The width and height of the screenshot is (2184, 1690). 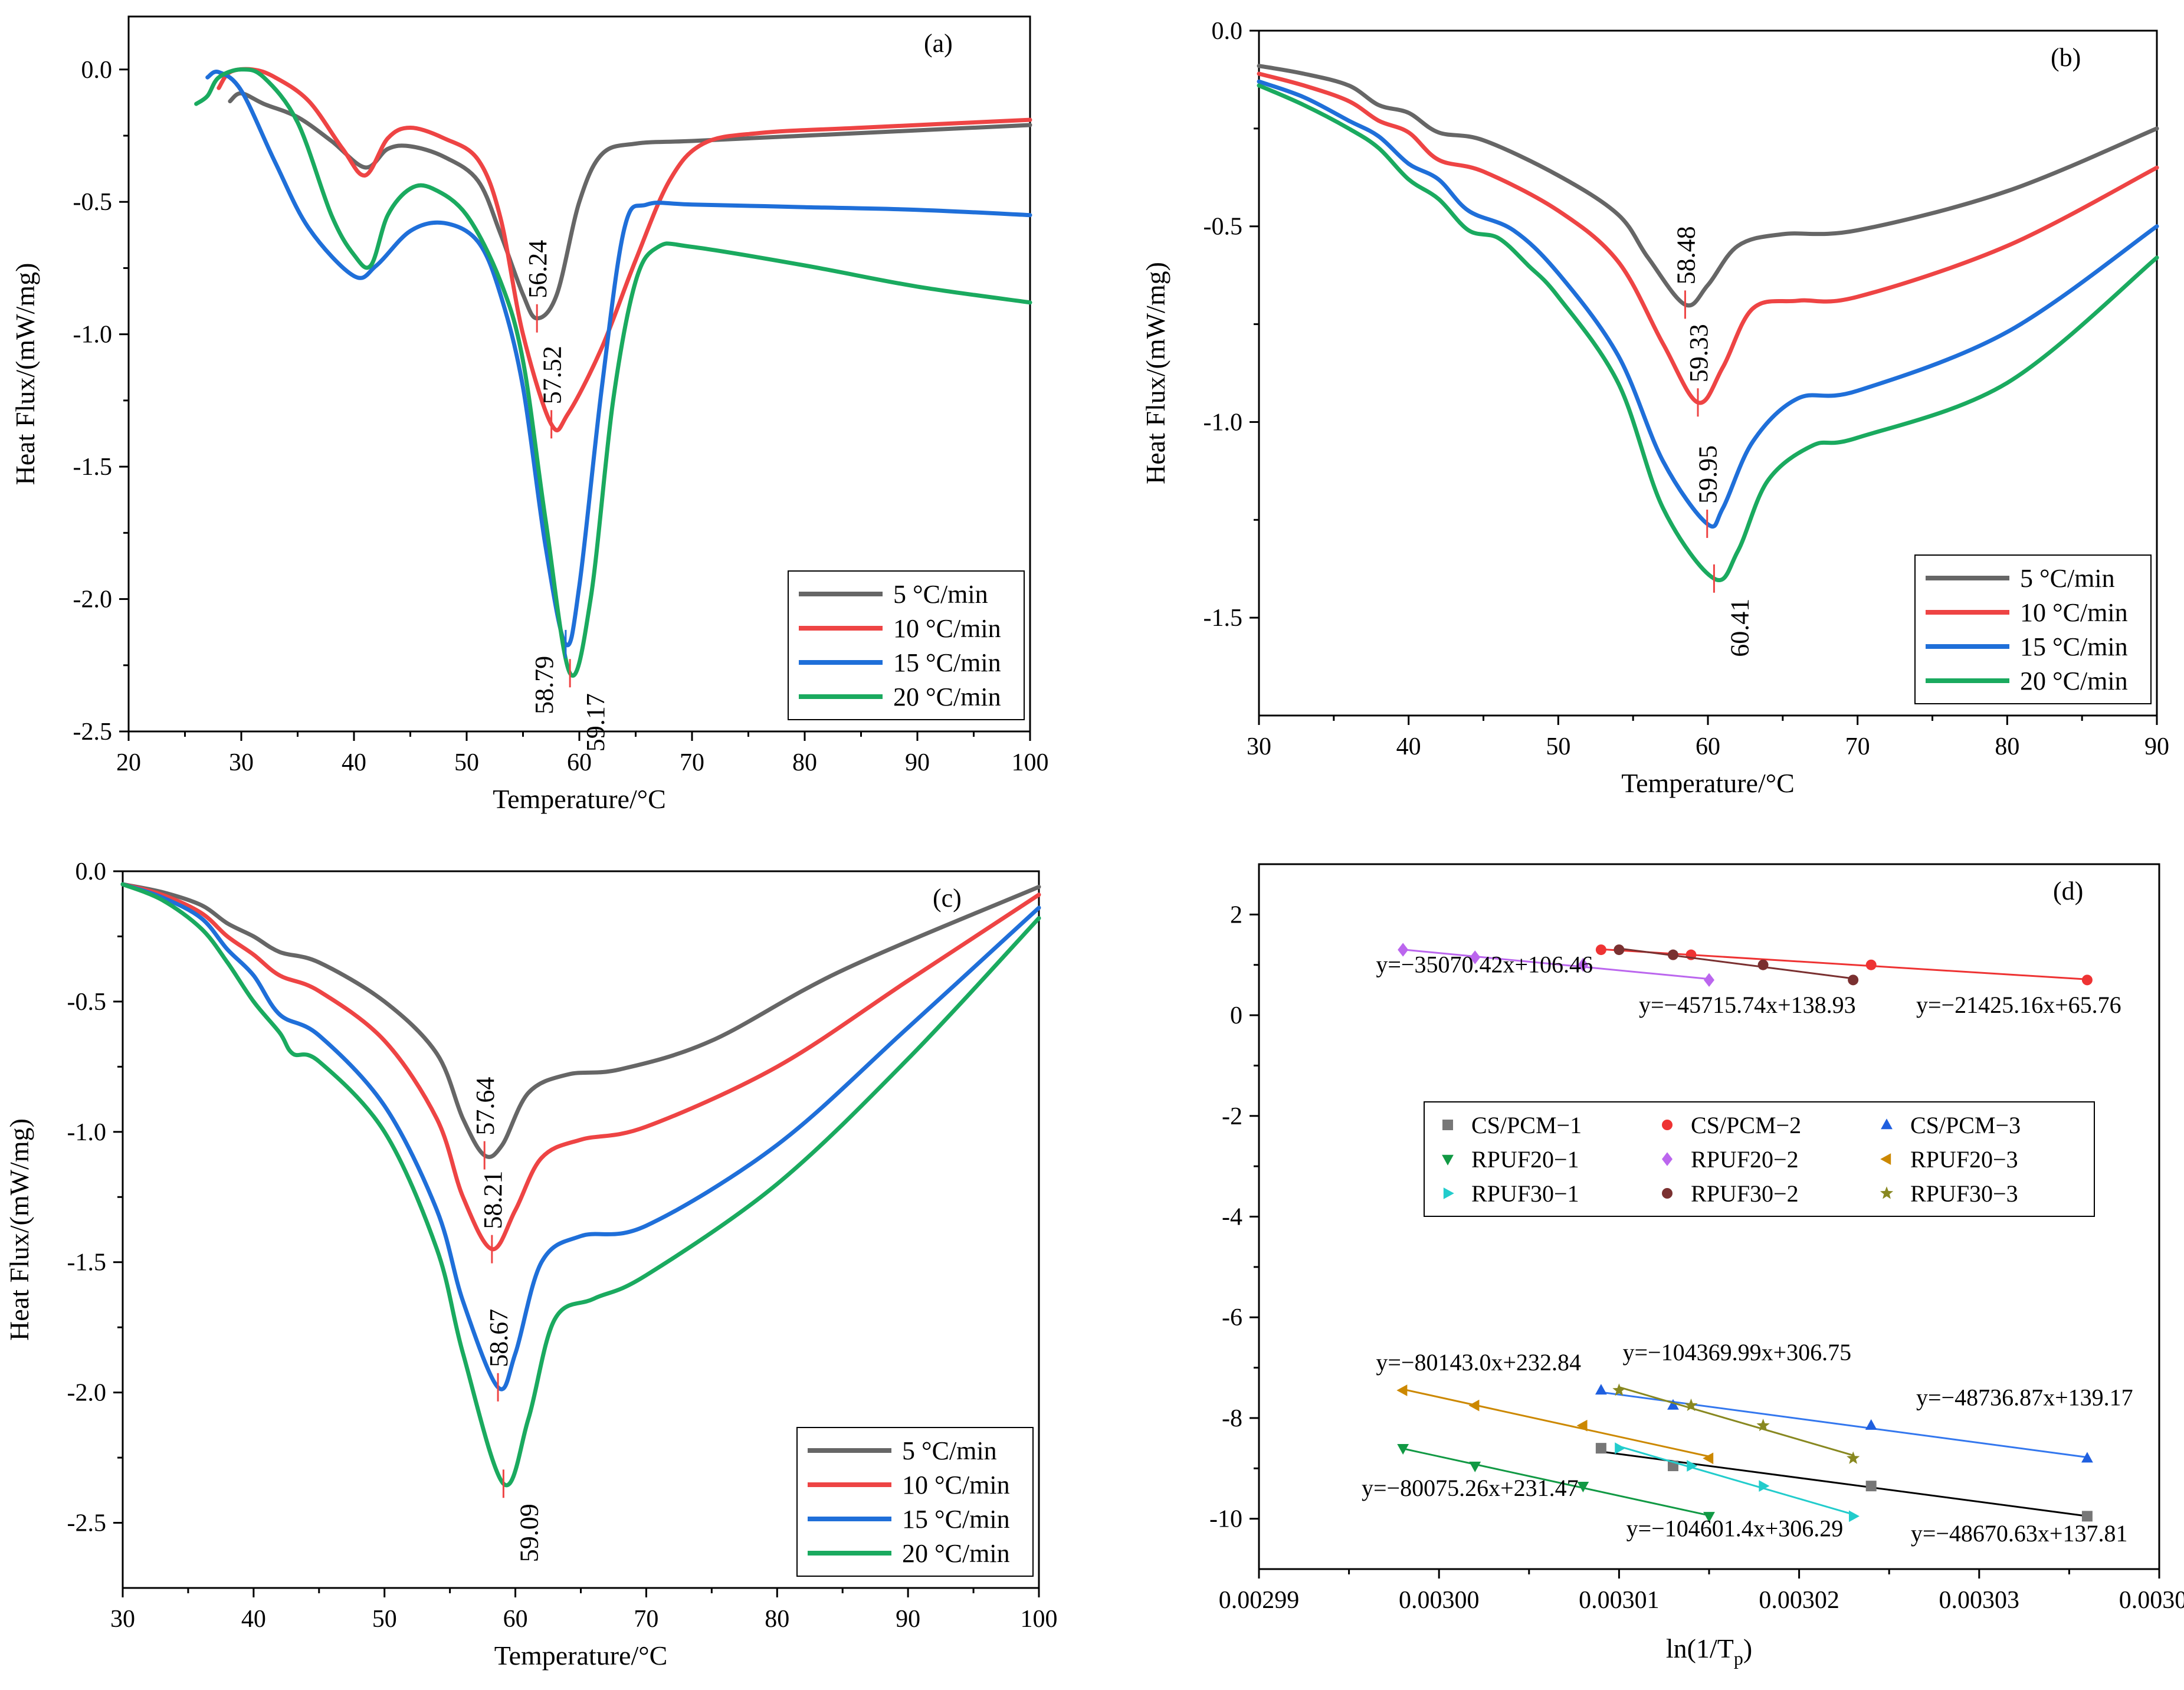 What do you see at coordinates (552, 375) in the screenshot?
I see `peak-label: 57.52` at bounding box center [552, 375].